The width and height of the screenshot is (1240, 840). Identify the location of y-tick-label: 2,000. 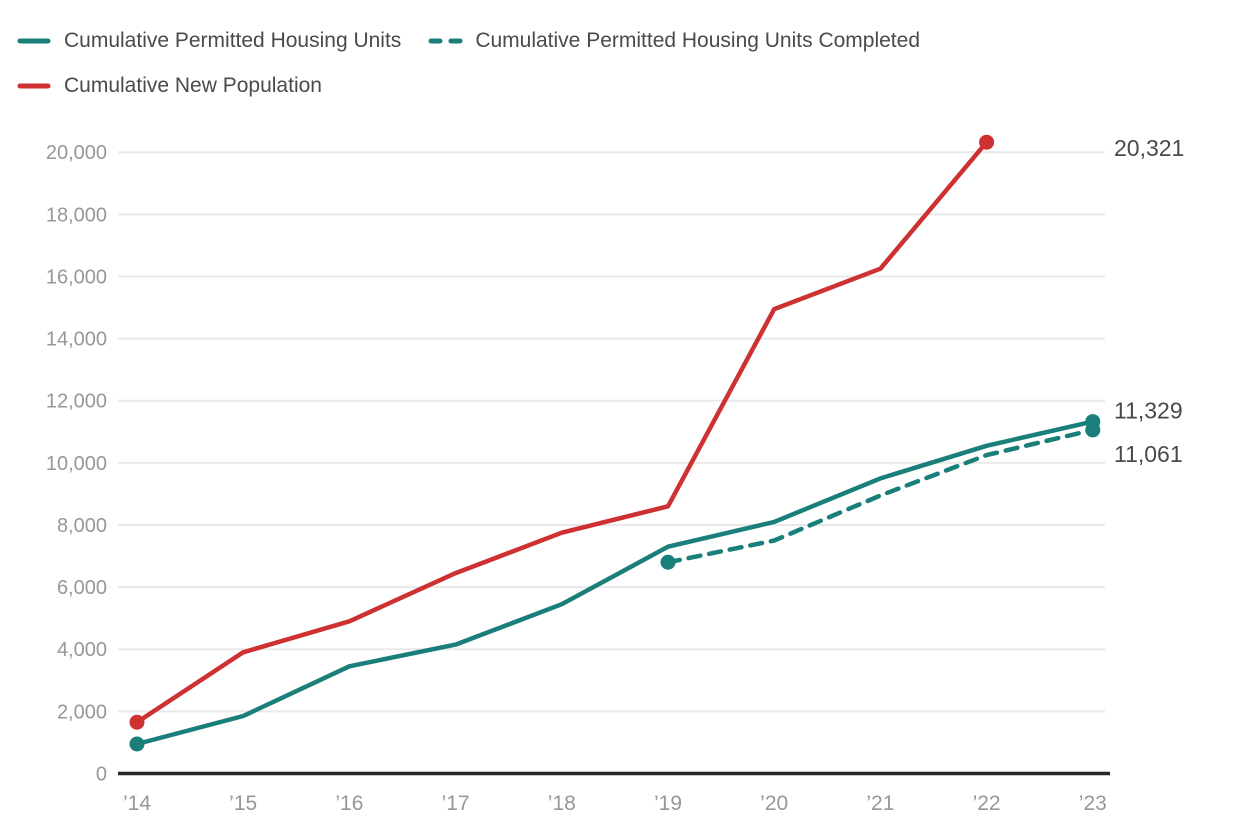
(82, 712).